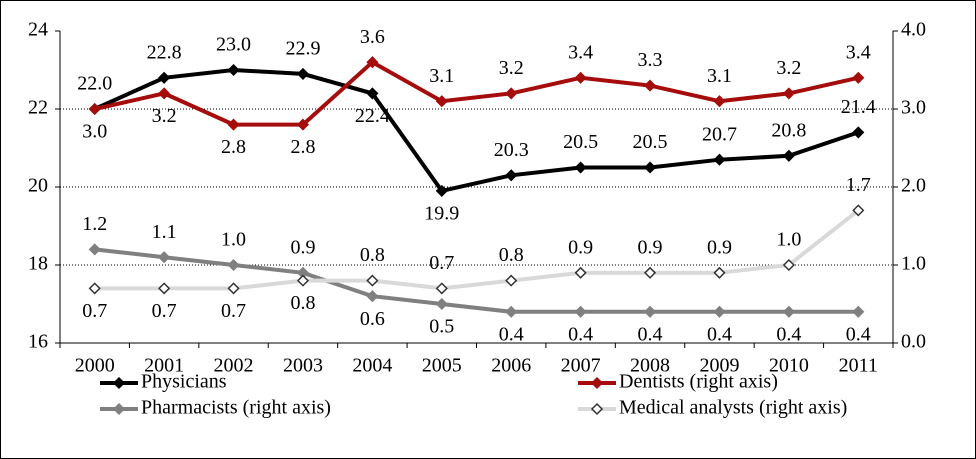  I want to click on x-tick-label: 2011, so click(858, 366).